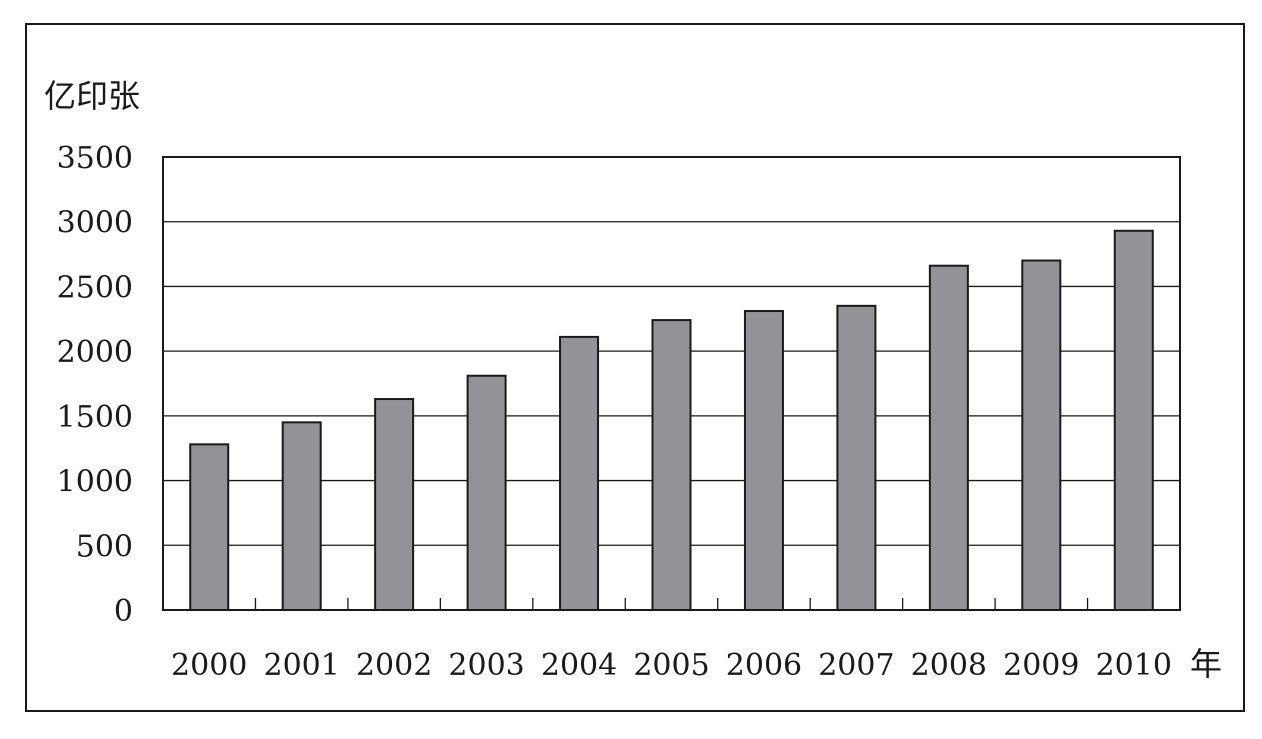  Describe the element at coordinates (95, 158) in the screenshot. I see `y-tick-label: 3500` at that location.